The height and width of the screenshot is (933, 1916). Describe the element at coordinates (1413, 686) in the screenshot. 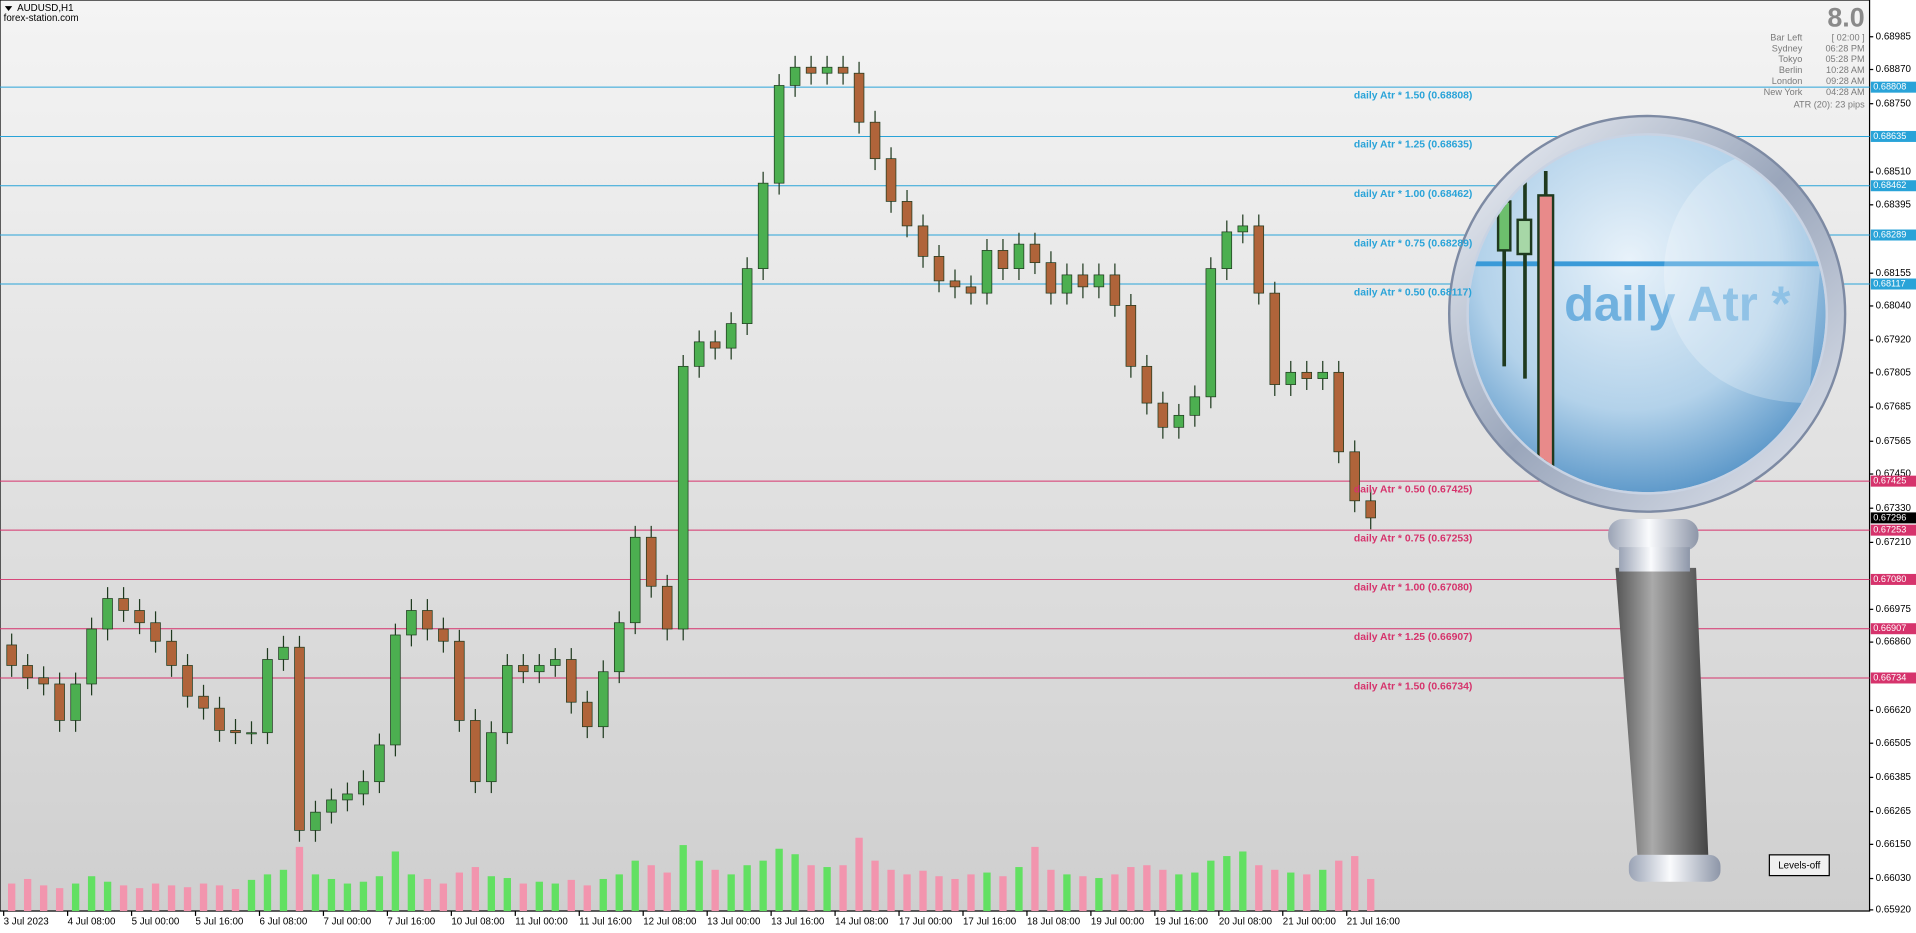

I see `level-label: daily Atr * 1.50 (0.66734)` at that location.